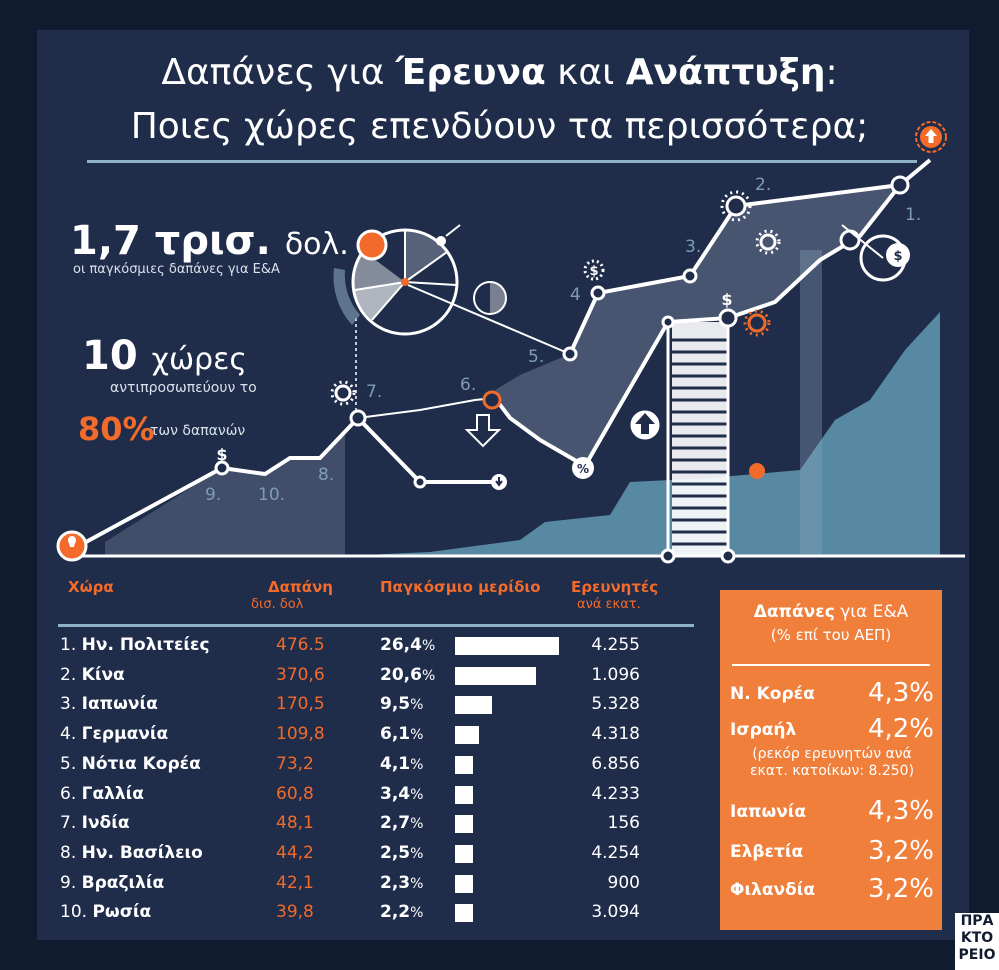  Describe the element at coordinates (832, 889) in the screenshot. I see `gdp-row: Φιλανδία 3,2%` at that location.